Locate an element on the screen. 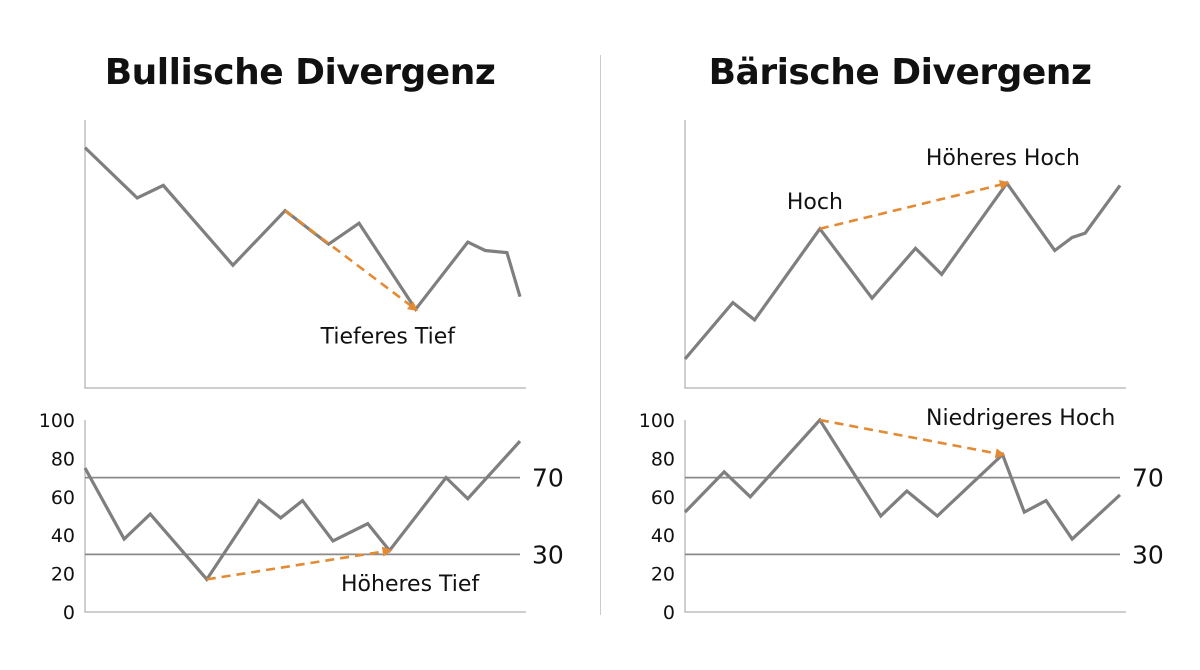 The height and width of the screenshot is (670, 1200). bullish-oscillator-line is located at coordinates (302, 511).